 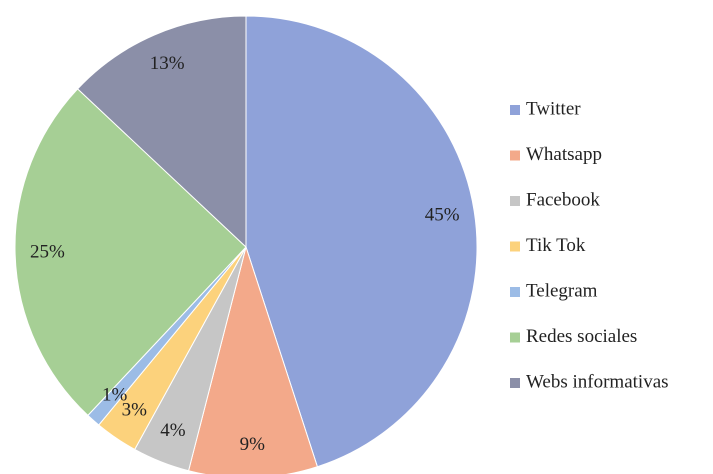 What do you see at coordinates (597, 381) in the screenshot?
I see `legend-label: Webs informativas` at bounding box center [597, 381].